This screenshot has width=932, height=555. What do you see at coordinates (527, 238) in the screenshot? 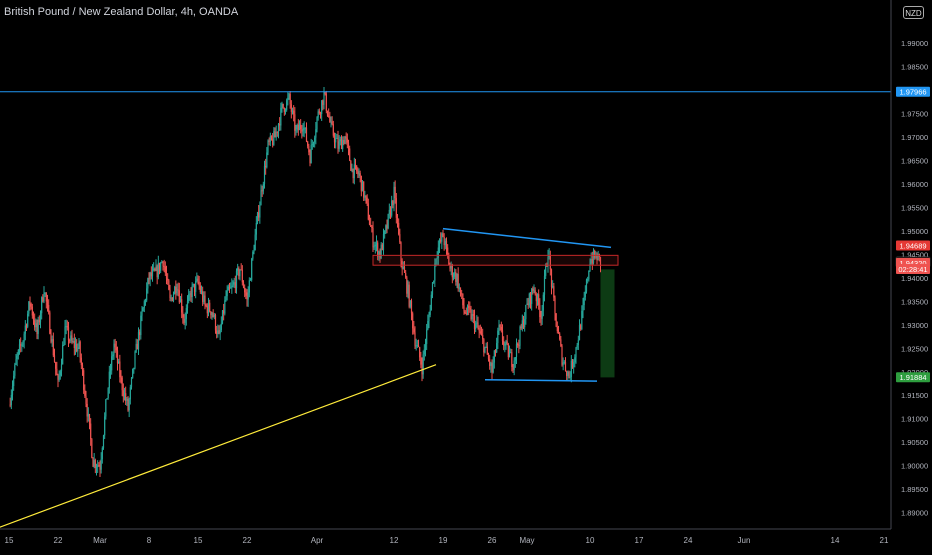
I see `triangle-upper-line` at bounding box center [527, 238].